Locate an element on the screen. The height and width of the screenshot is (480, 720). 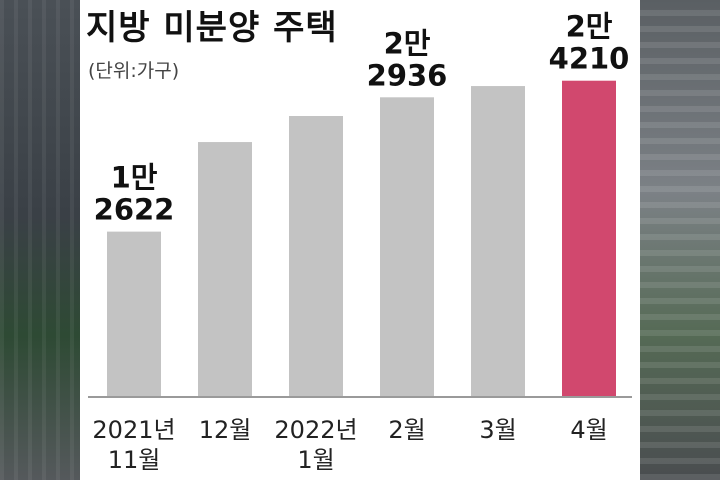
data-label: 1만 2622 is located at coordinates (134, 194).